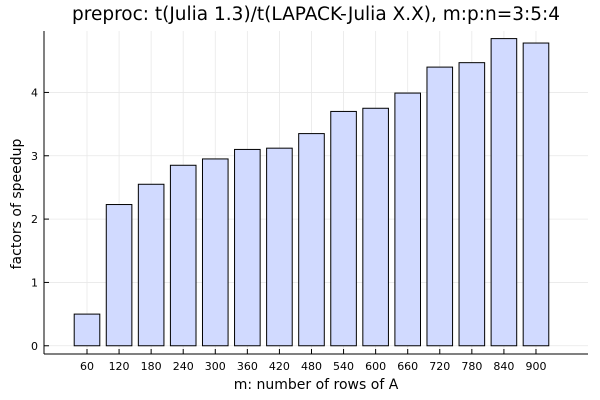  I want to click on x-tick-label: 900, so click(535, 366).